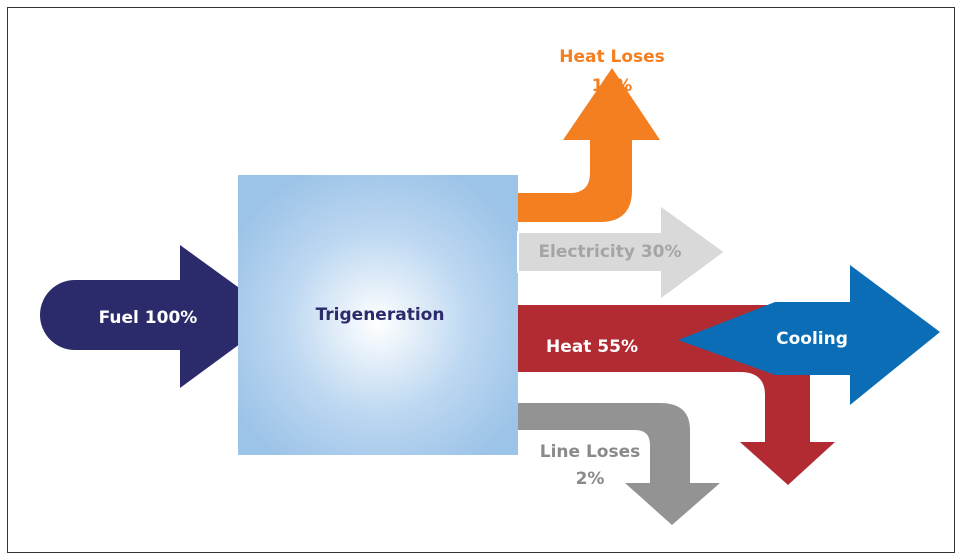  What do you see at coordinates (609, 252) in the screenshot?
I see `electricity-label: Electricity 30%` at bounding box center [609, 252].